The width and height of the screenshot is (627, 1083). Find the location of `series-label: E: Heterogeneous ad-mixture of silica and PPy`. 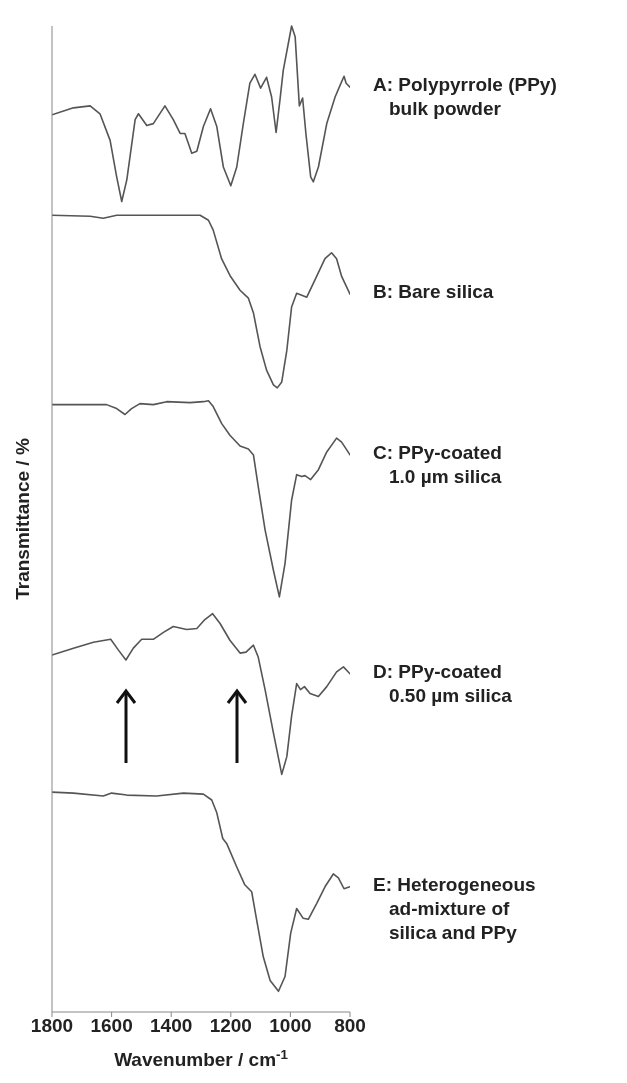

series-label: E: Heterogeneous ad-mixture of silica and PPy is located at coordinates (454, 908).